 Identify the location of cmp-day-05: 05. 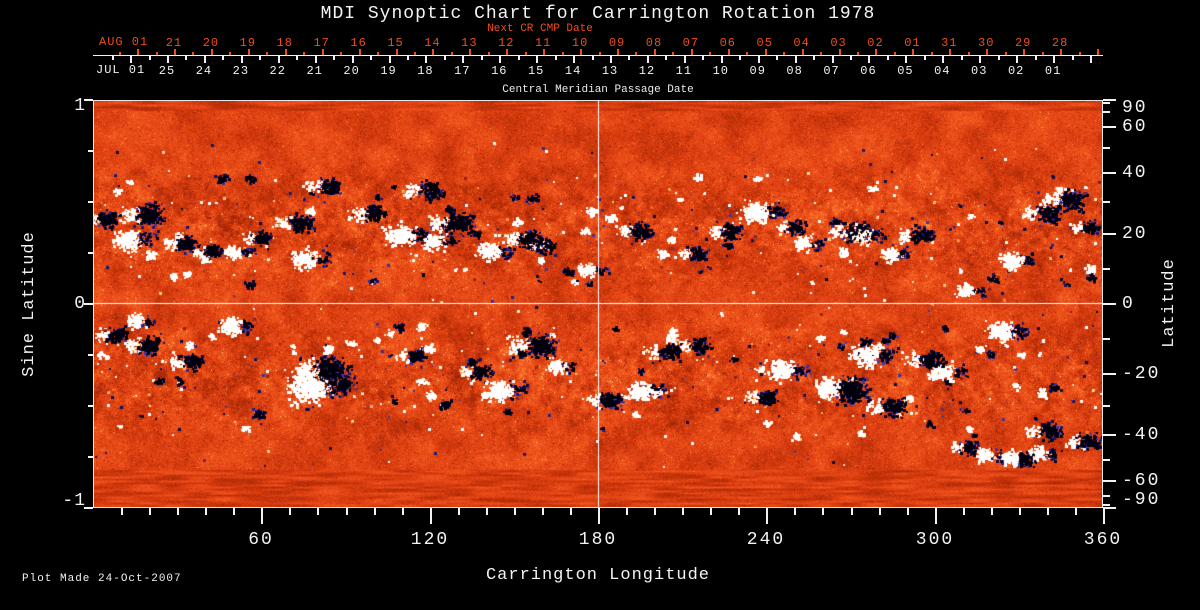
(905, 71).